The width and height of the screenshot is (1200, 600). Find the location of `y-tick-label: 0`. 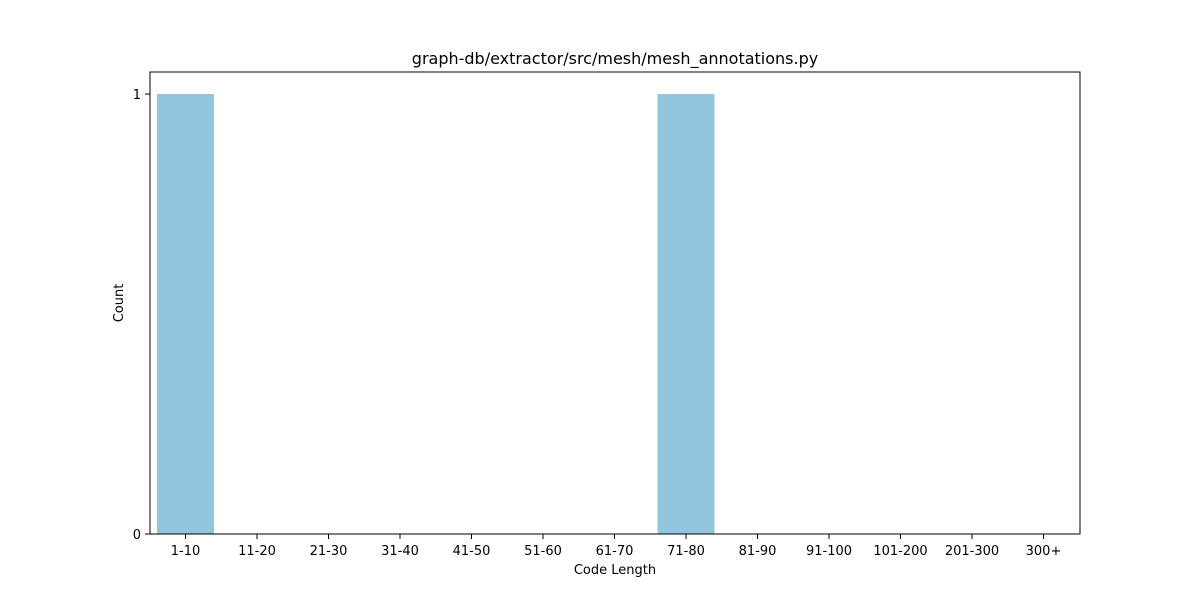

y-tick-label: 0 is located at coordinates (137, 535).